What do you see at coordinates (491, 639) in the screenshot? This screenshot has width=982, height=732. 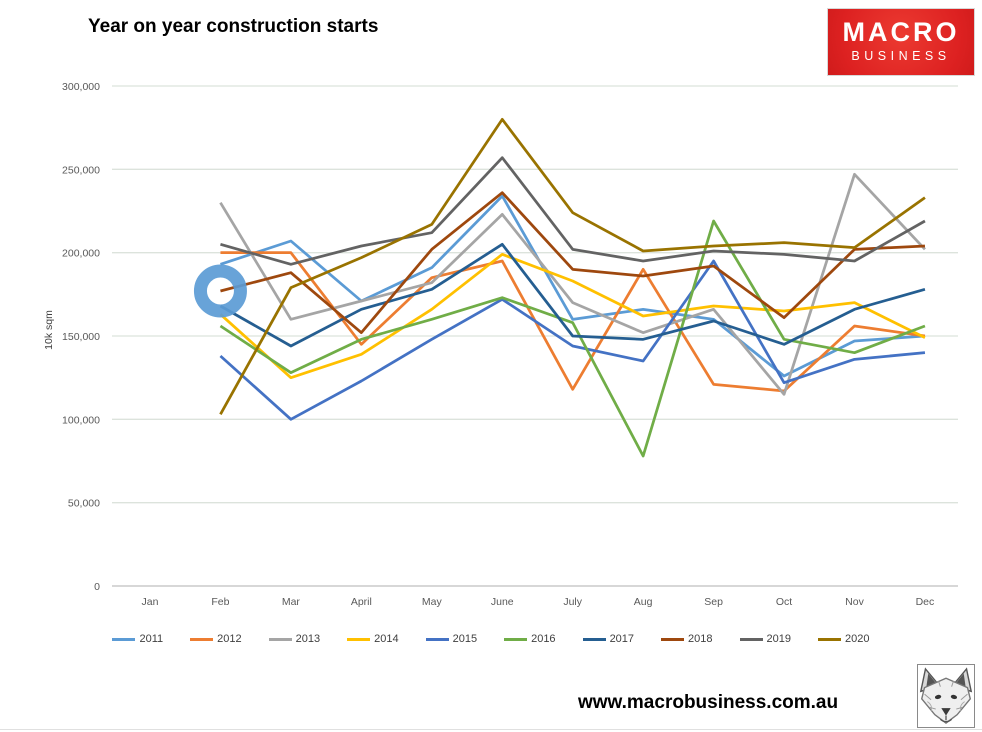 I see `chart-legend: 2011 2012 2013 2014 2015 2016 2017 2018 2019 2020` at bounding box center [491, 639].